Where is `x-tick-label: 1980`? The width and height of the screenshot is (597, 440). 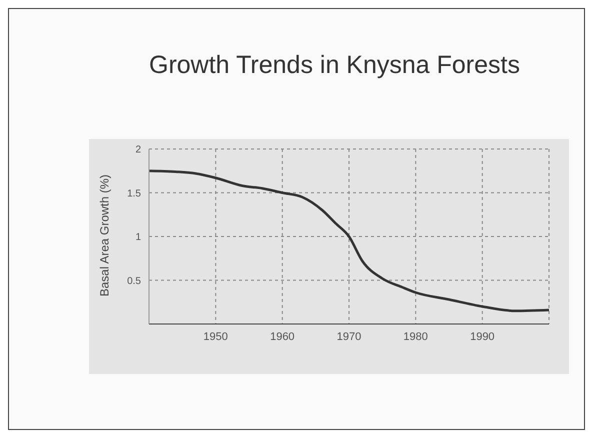 x-tick-label: 1980 is located at coordinates (415, 336).